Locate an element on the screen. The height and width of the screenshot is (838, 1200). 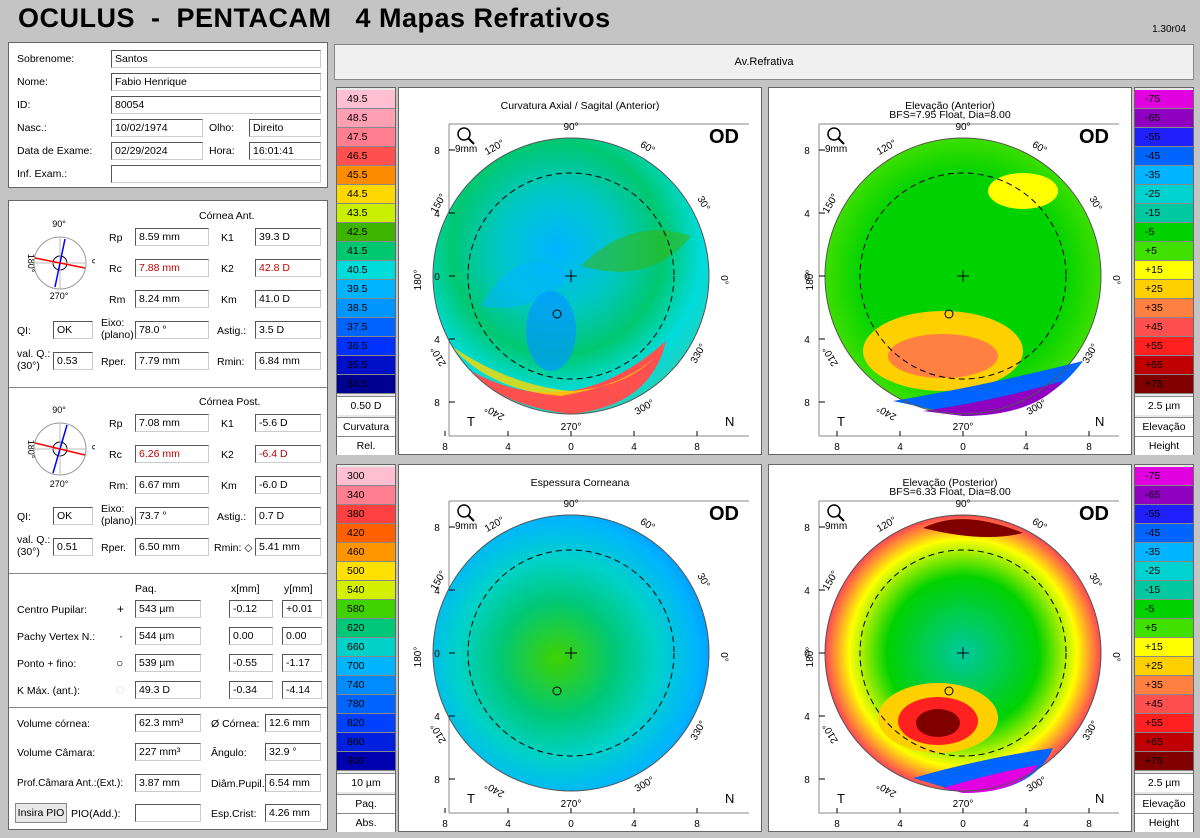
vol-cornea-label: Volume córnea: is located at coordinates (53, 724).